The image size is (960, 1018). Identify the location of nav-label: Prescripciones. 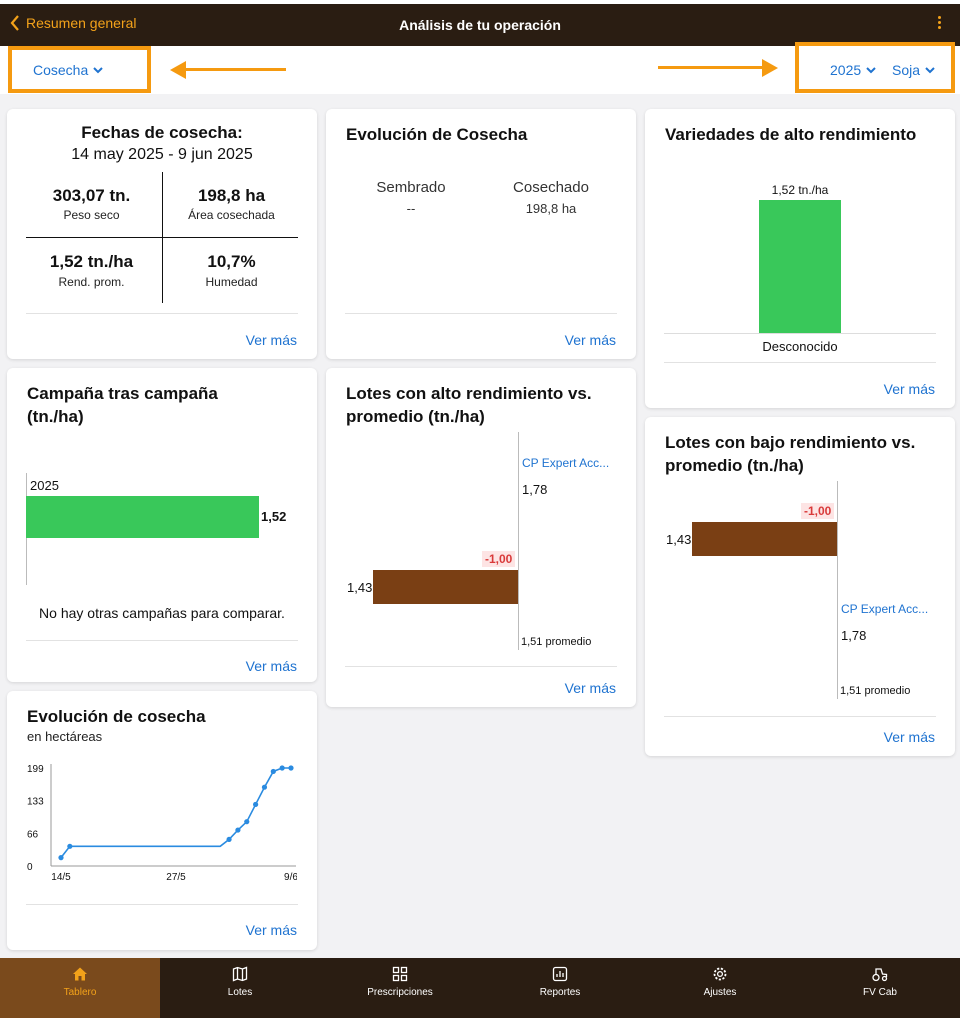
(400, 992).